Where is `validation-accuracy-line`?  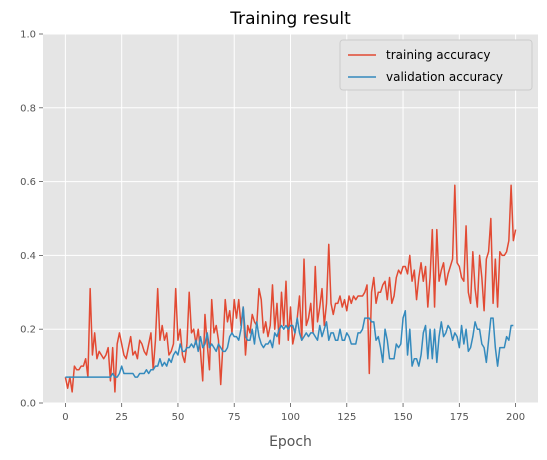 validation-accuracy-line is located at coordinates (289, 342).